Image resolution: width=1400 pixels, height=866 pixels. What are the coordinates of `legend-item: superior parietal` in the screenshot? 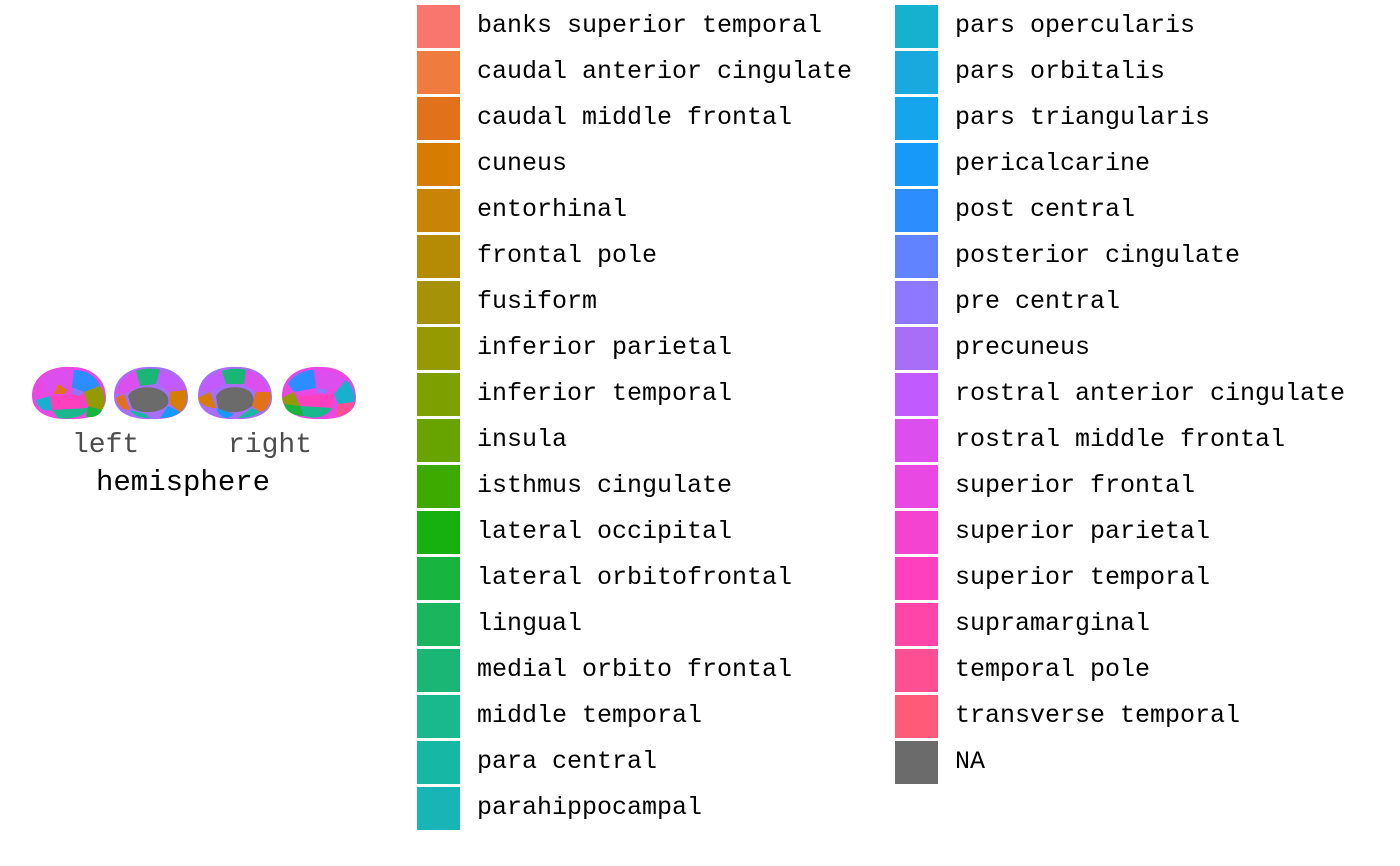 It's located at (1130, 533).